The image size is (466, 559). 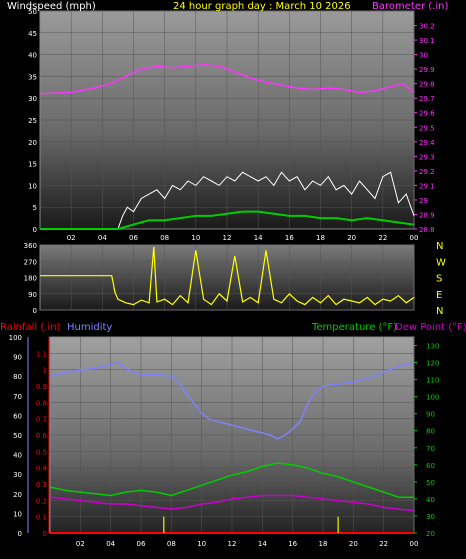 What do you see at coordinates (17, 436) in the screenshot?
I see `humidity-tick-label: 50` at bounding box center [17, 436].